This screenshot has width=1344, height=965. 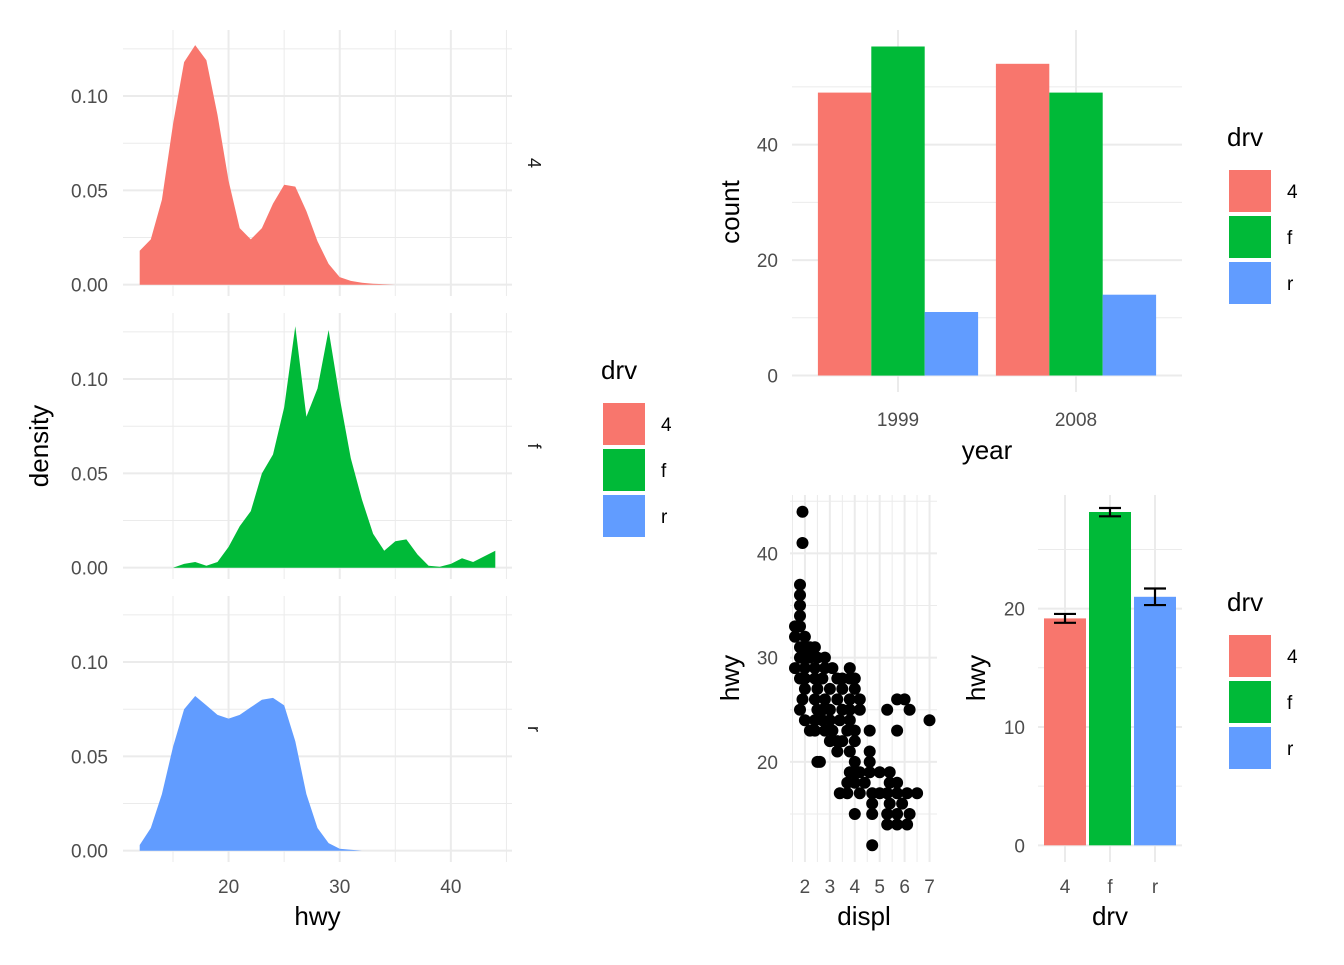 I want to click on density-panel-f: 0.00 0.05 0.10 f, so click(x=307, y=446).